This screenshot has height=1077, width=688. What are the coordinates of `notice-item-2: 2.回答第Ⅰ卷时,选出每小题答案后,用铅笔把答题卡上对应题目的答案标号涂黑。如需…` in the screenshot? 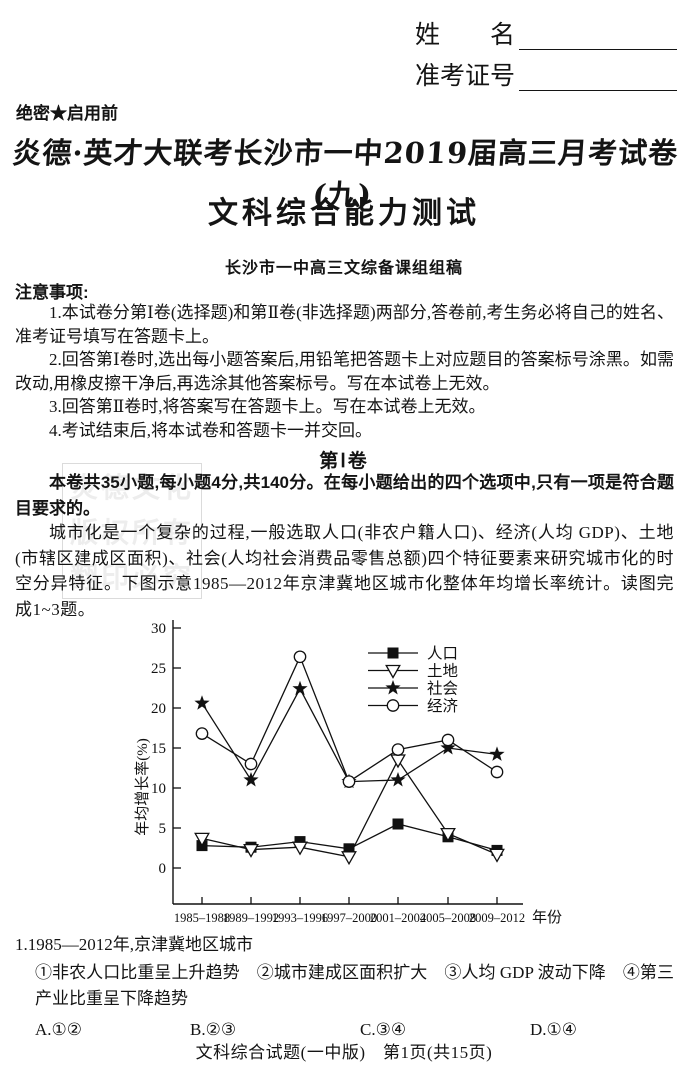 It's located at (344, 371).